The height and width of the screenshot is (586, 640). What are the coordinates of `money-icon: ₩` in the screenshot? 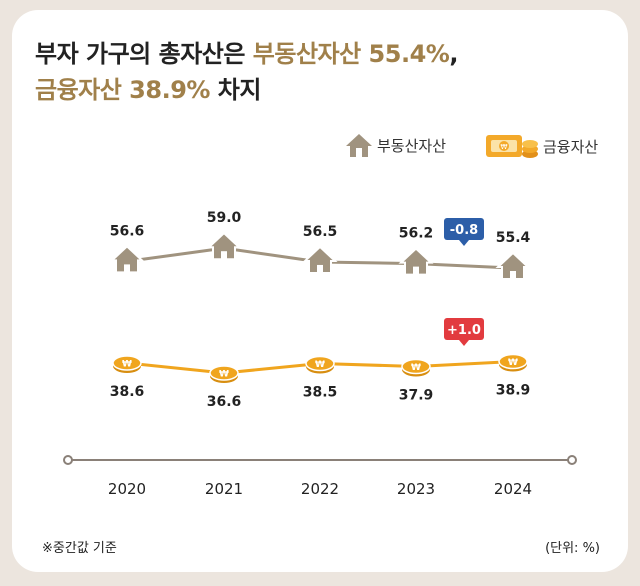 It's located at (512, 146).